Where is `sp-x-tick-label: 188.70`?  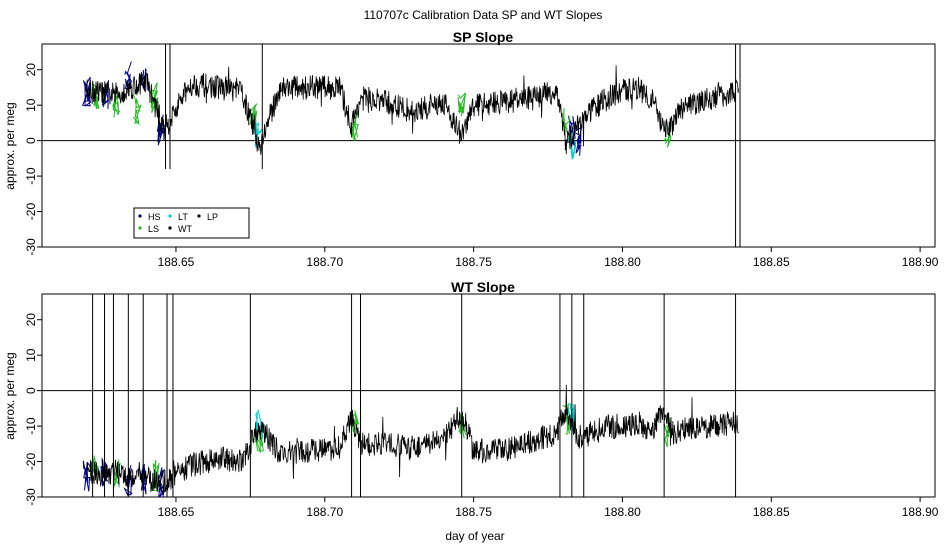 sp-x-tick-label: 188.70 is located at coordinates (324, 262).